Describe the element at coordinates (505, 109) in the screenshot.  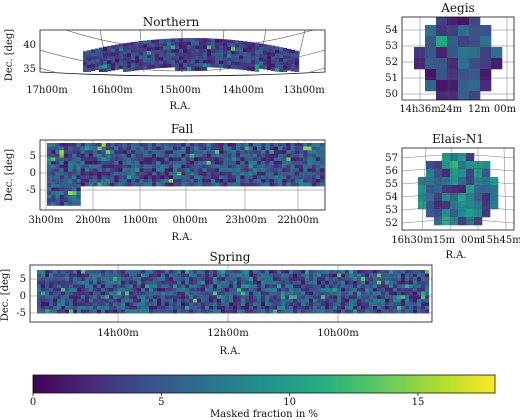
I see `aegis-xtick: 00m` at that location.